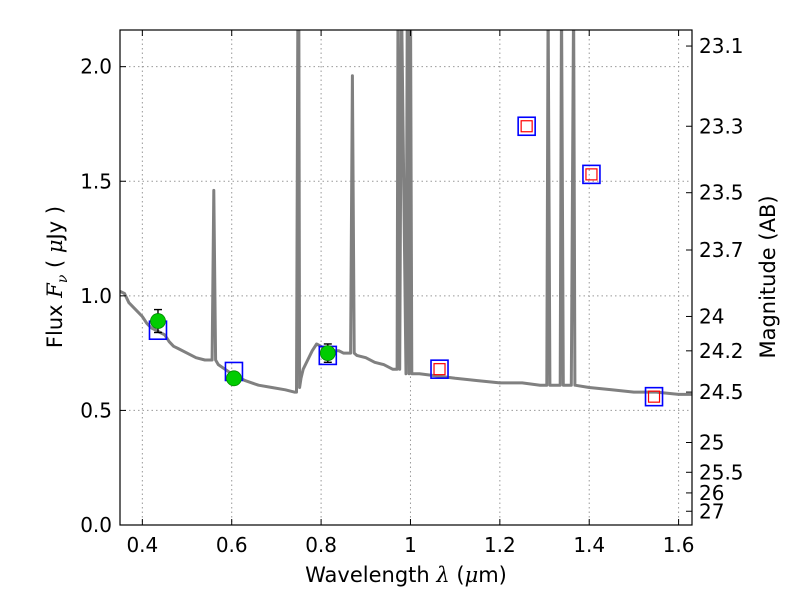 The height and width of the screenshot is (600, 800). Describe the element at coordinates (96, 181) in the screenshot. I see `y-tick-label: 1.5` at that location.